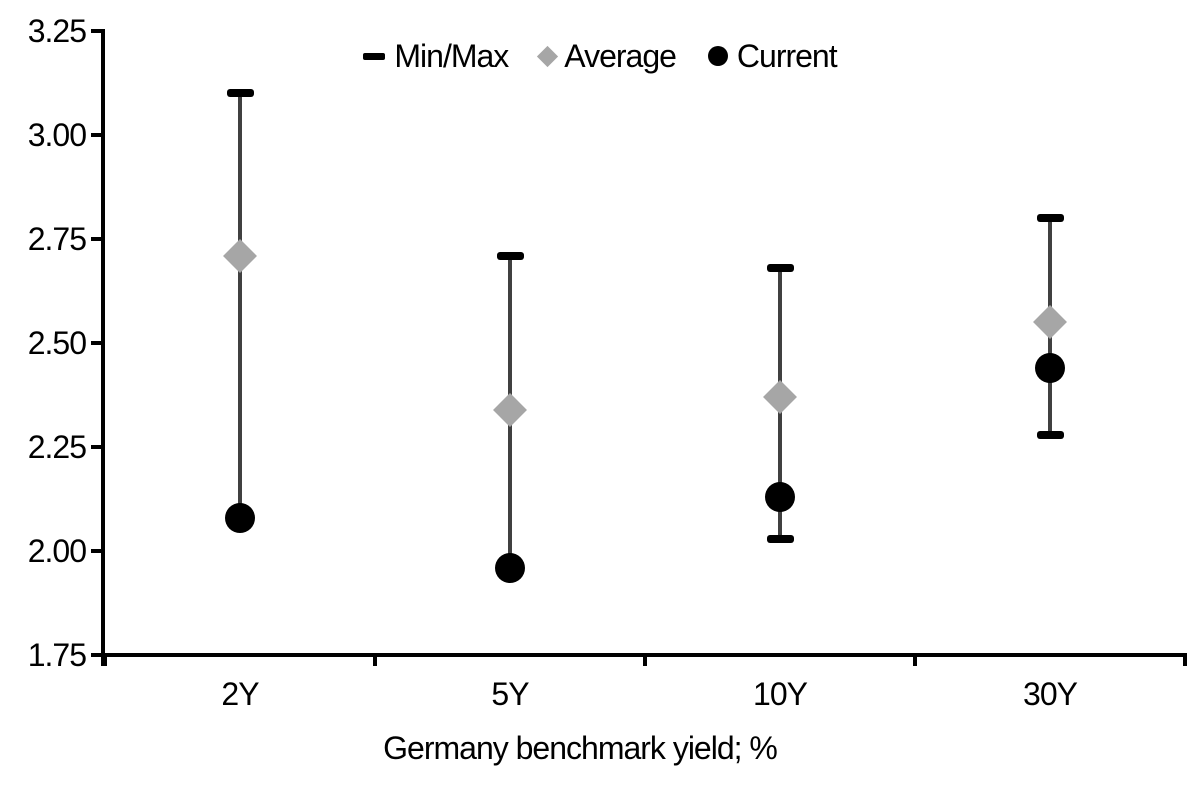  What do you see at coordinates (240, 694) in the screenshot?
I see `x-tick-label: 2Y` at bounding box center [240, 694].